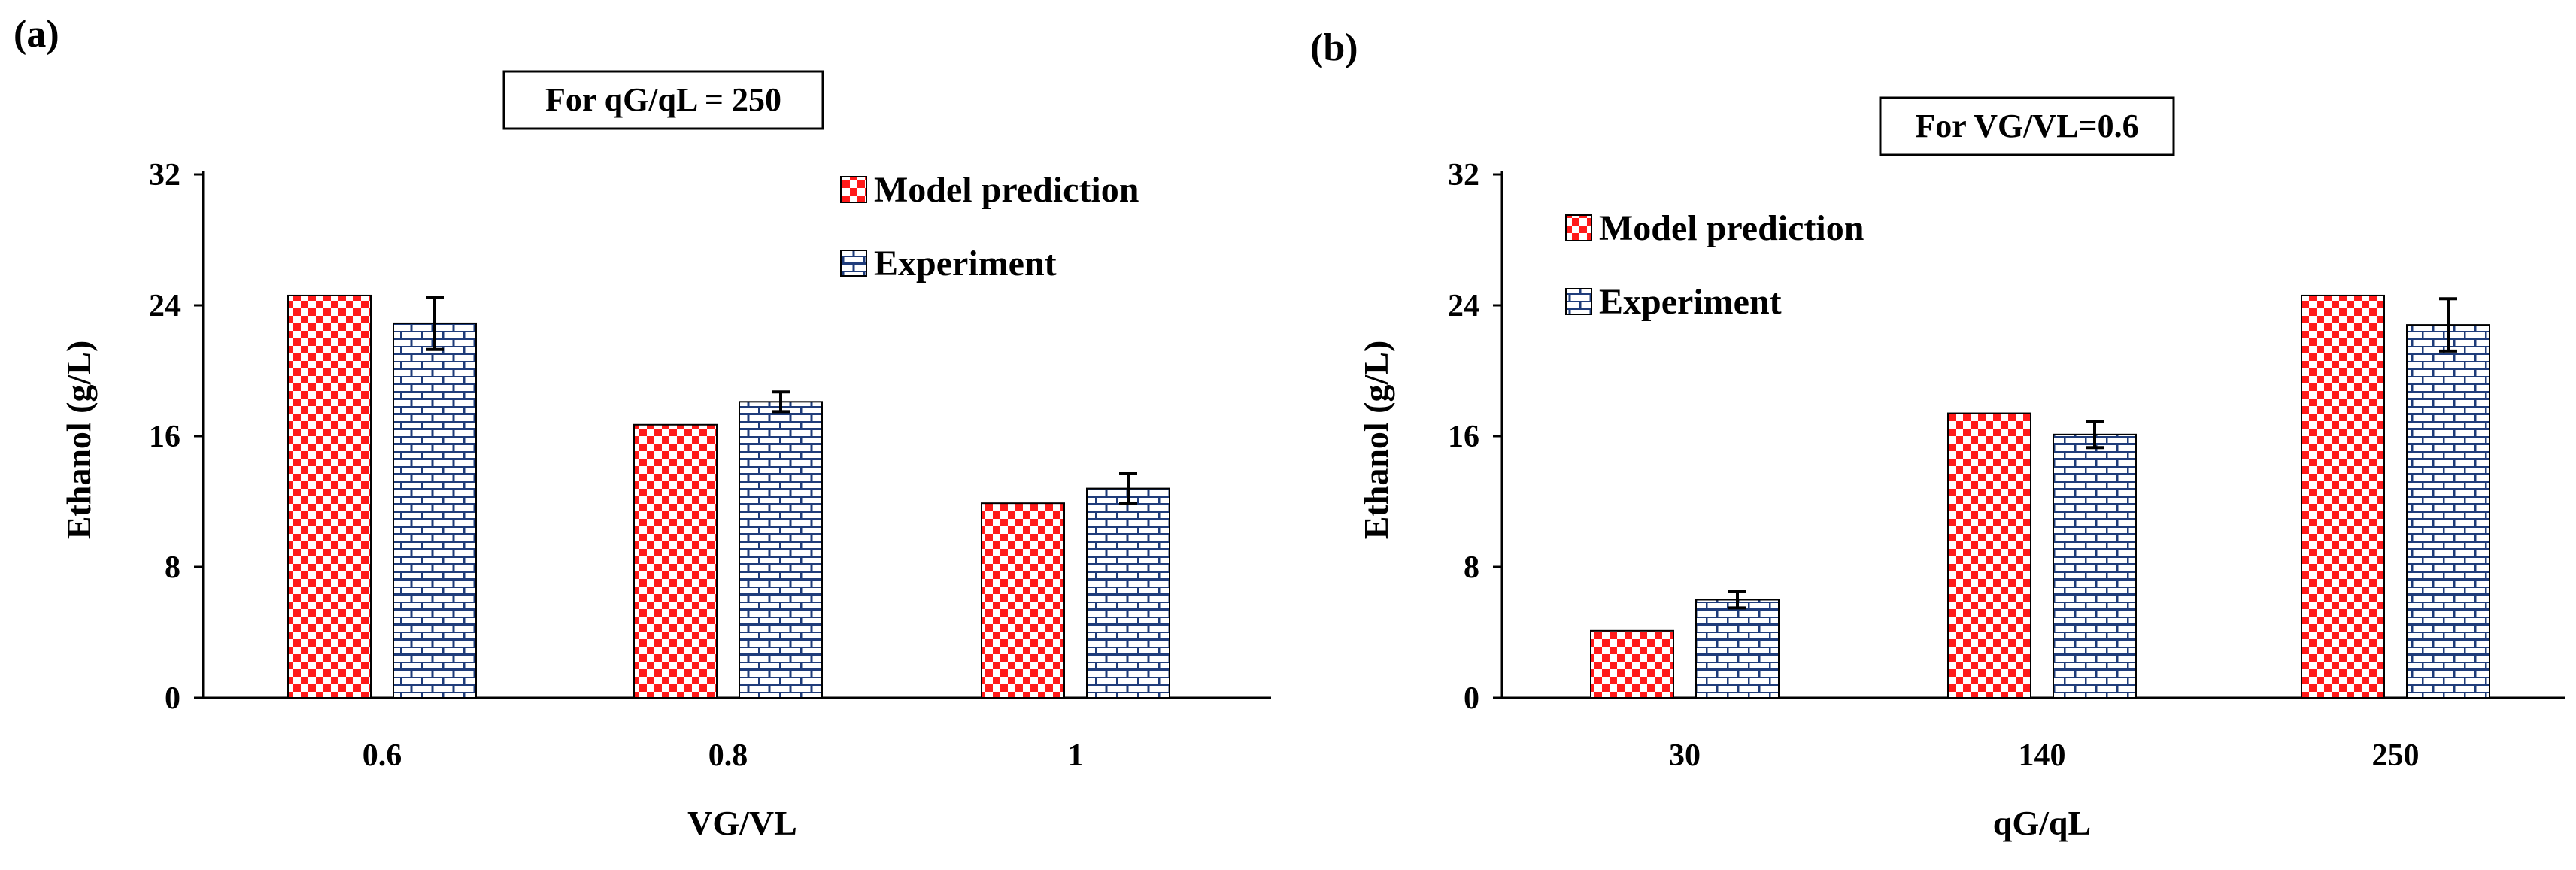 This screenshot has height=870, width=2576. What do you see at coordinates (1690, 302) in the screenshot?
I see `panel-b-legend-experiment-label: Experiment` at bounding box center [1690, 302].